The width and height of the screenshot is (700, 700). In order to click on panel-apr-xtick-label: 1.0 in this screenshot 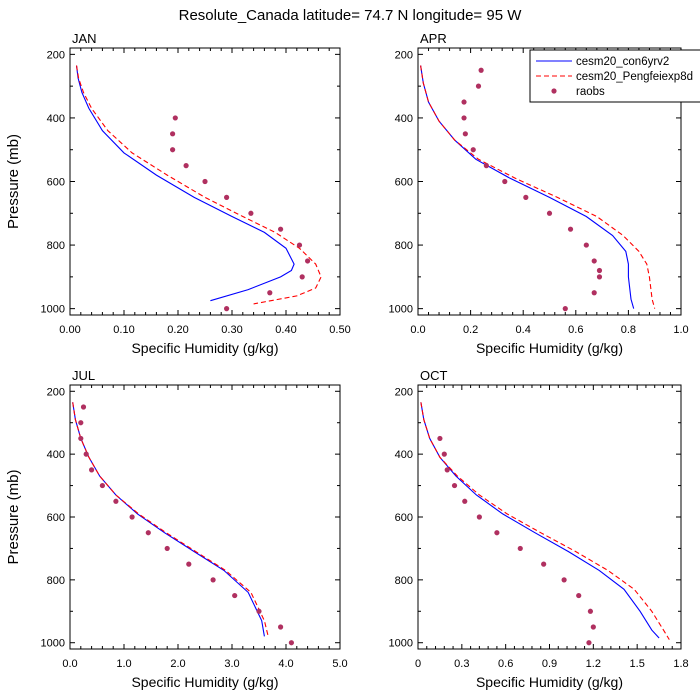, I will do `click(680, 330)`.